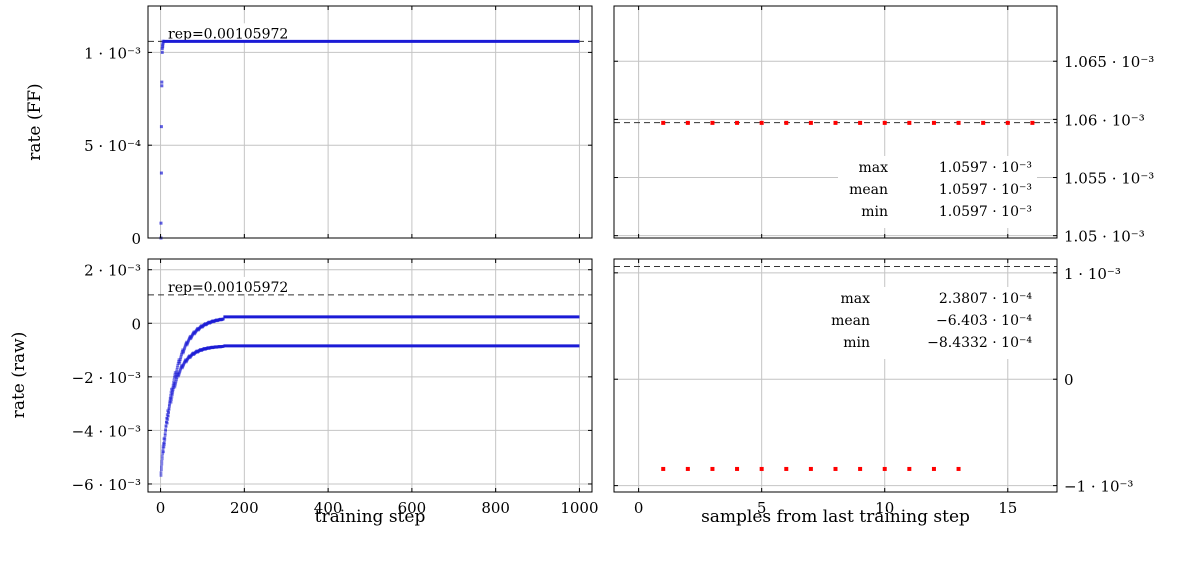  I want to click on y-tick-label: −6 · 10⁻³, so click(106, 485).